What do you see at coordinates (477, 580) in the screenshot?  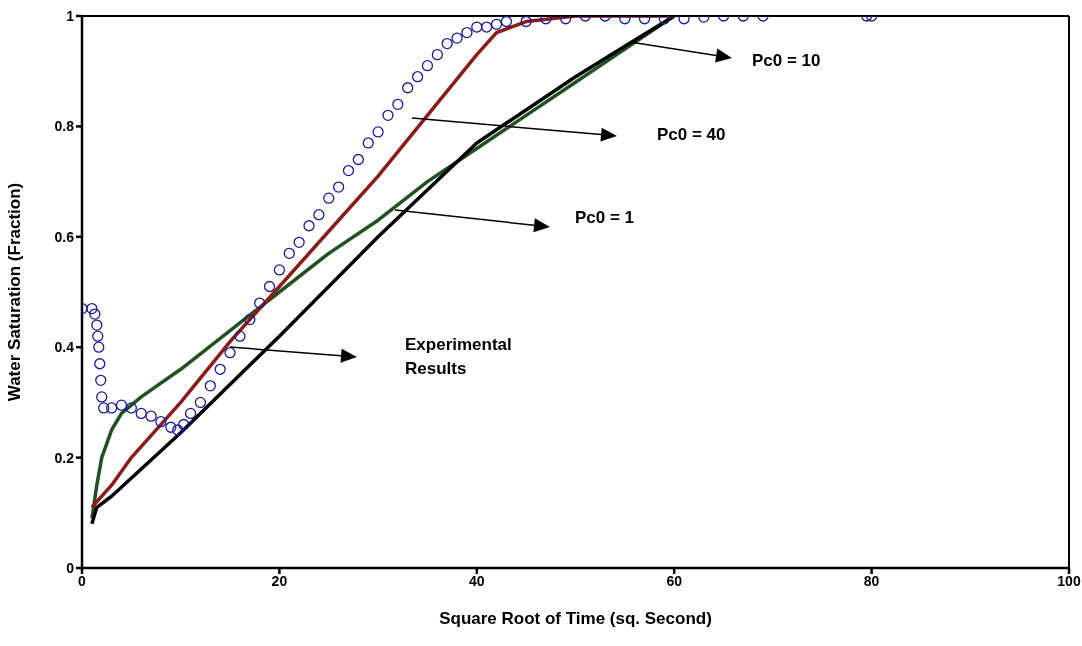 I see `x-tick-label: 40` at bounding box center [477, 580].